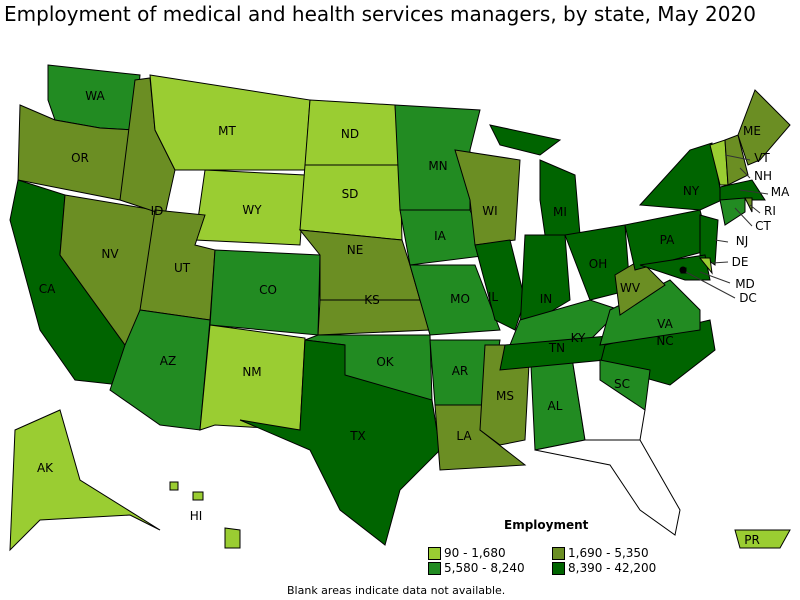  What do you see at coordinates (372, 300) in the screenshot?
I see `state-label-ks: KS` at bounding box center [372, 300].